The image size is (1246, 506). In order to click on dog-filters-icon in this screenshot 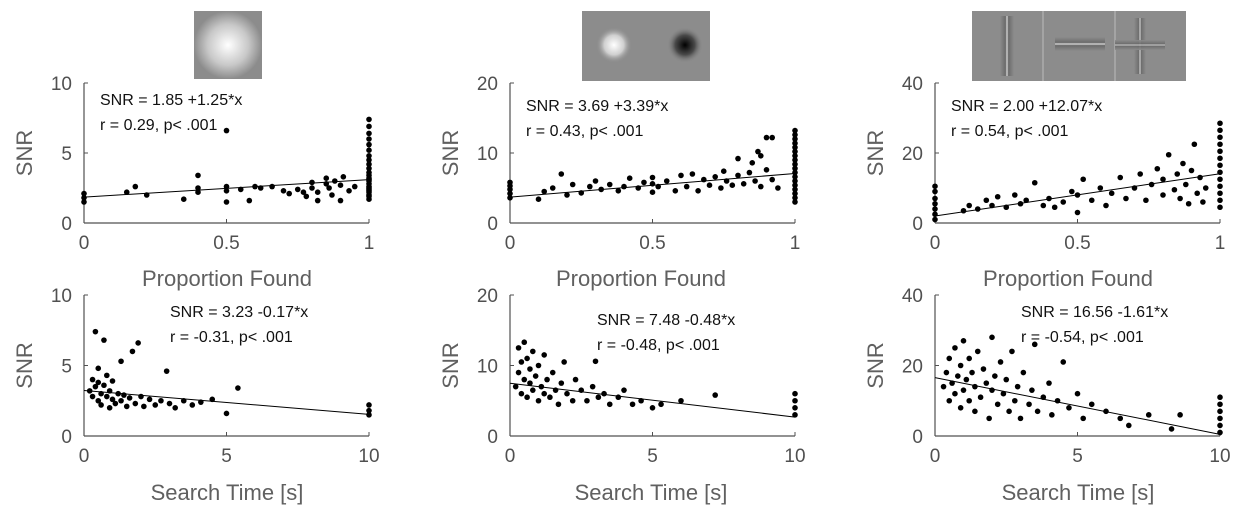, I will do `click(646, 46)`.